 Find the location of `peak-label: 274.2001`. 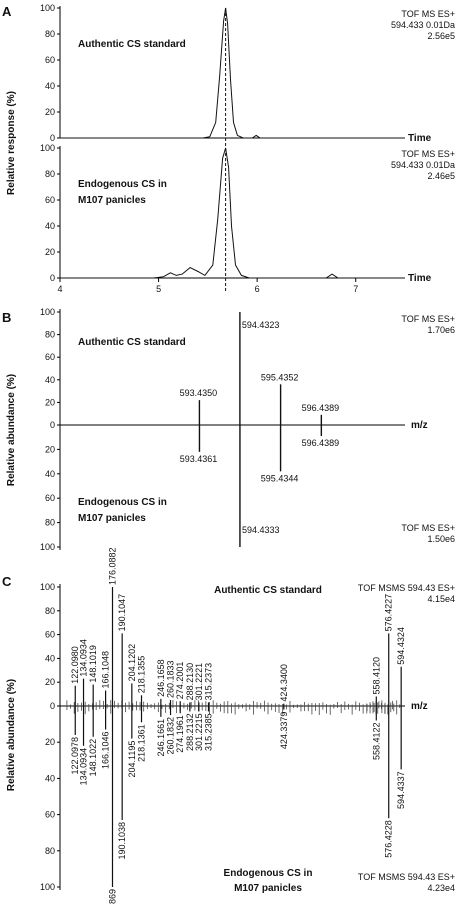

peak-label: 274.2001 is located at coordinates (180, 681).